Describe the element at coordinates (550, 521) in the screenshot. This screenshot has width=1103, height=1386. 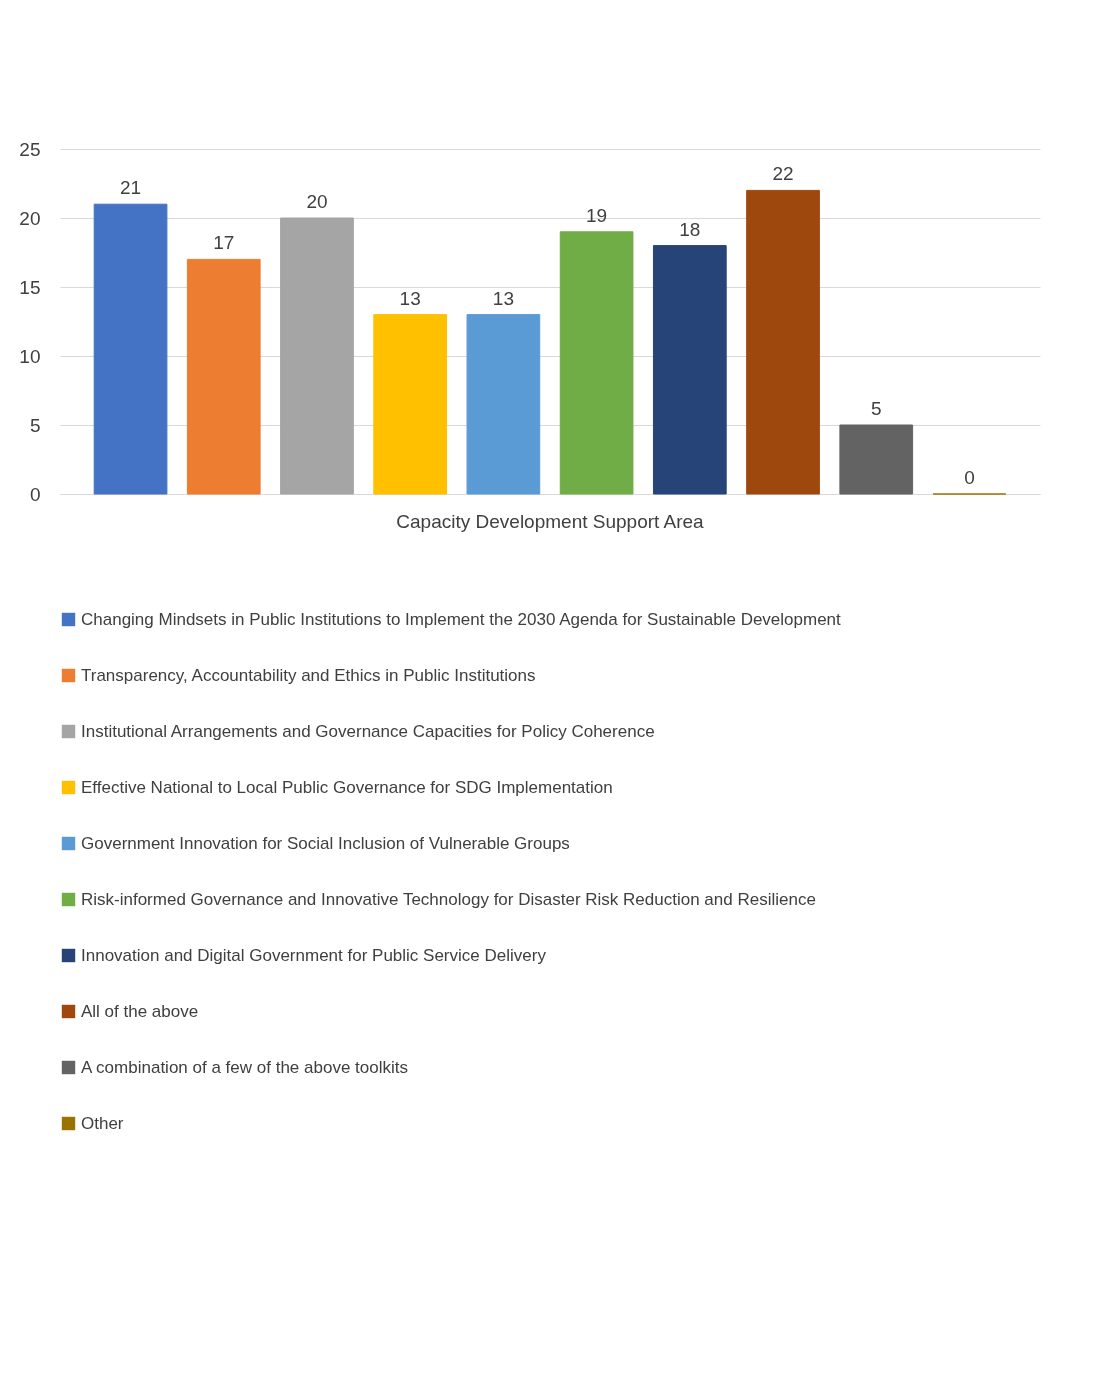
I see `x-tick-label: Capacity Development Support Area` at that location.